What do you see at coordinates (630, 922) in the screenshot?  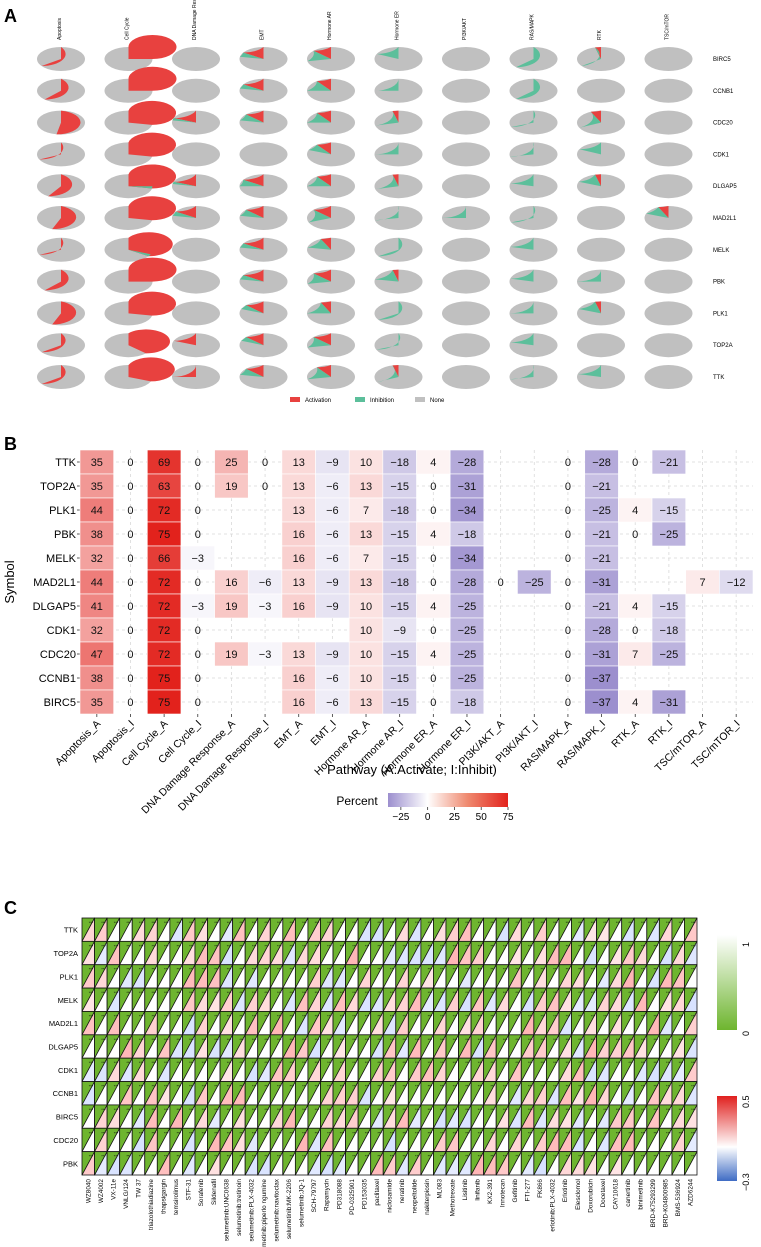 I see `c-sig-mark-0-43: ***` at bounding box center [630, 922].